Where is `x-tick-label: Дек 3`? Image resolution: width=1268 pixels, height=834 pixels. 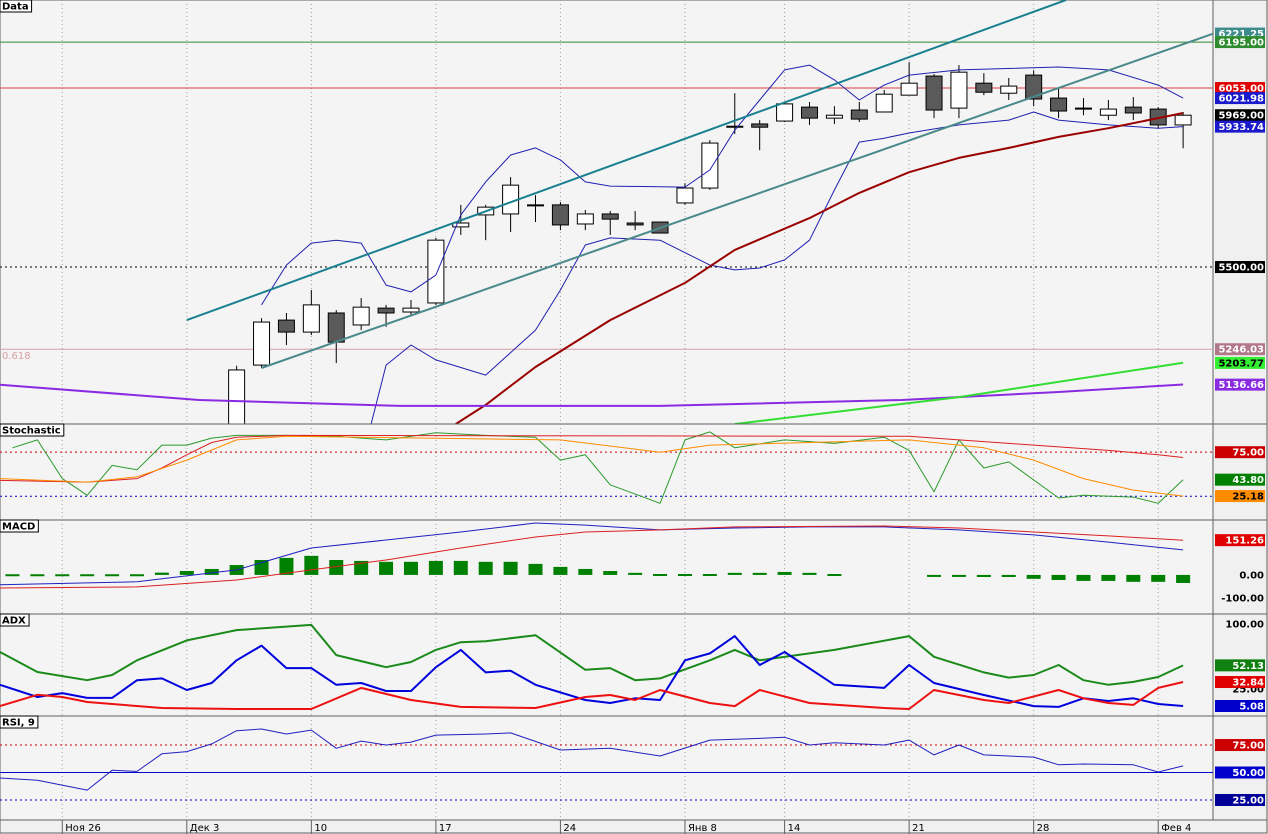
x-tick-label: Дек 3 is located at coordinates (205, 828).